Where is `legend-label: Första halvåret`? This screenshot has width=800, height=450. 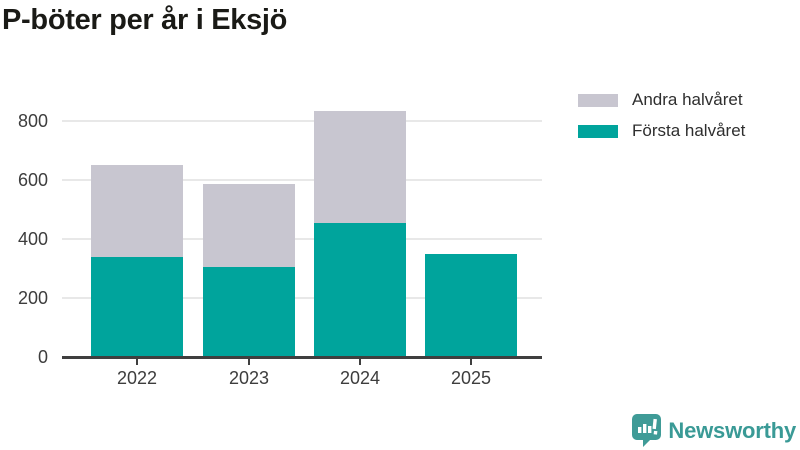 legend-label: Första halvåret is located at coordinates (689, 130).